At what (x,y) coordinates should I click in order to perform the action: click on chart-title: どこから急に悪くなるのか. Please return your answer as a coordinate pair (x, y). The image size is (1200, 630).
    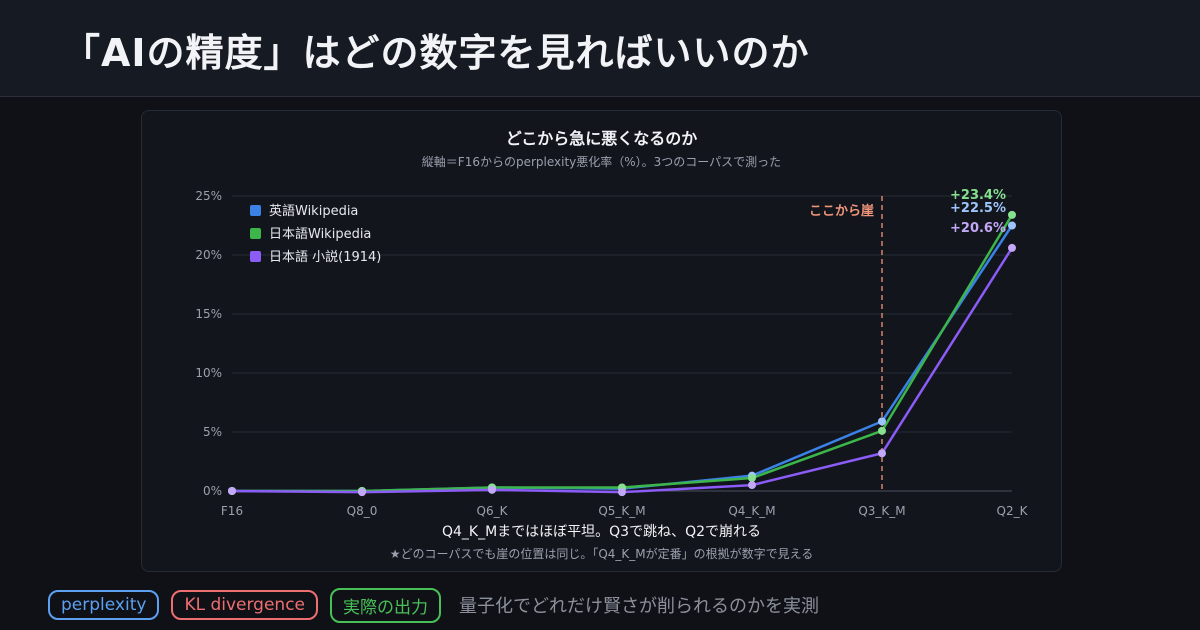
    Looking at the image, I should click on (601, 138).